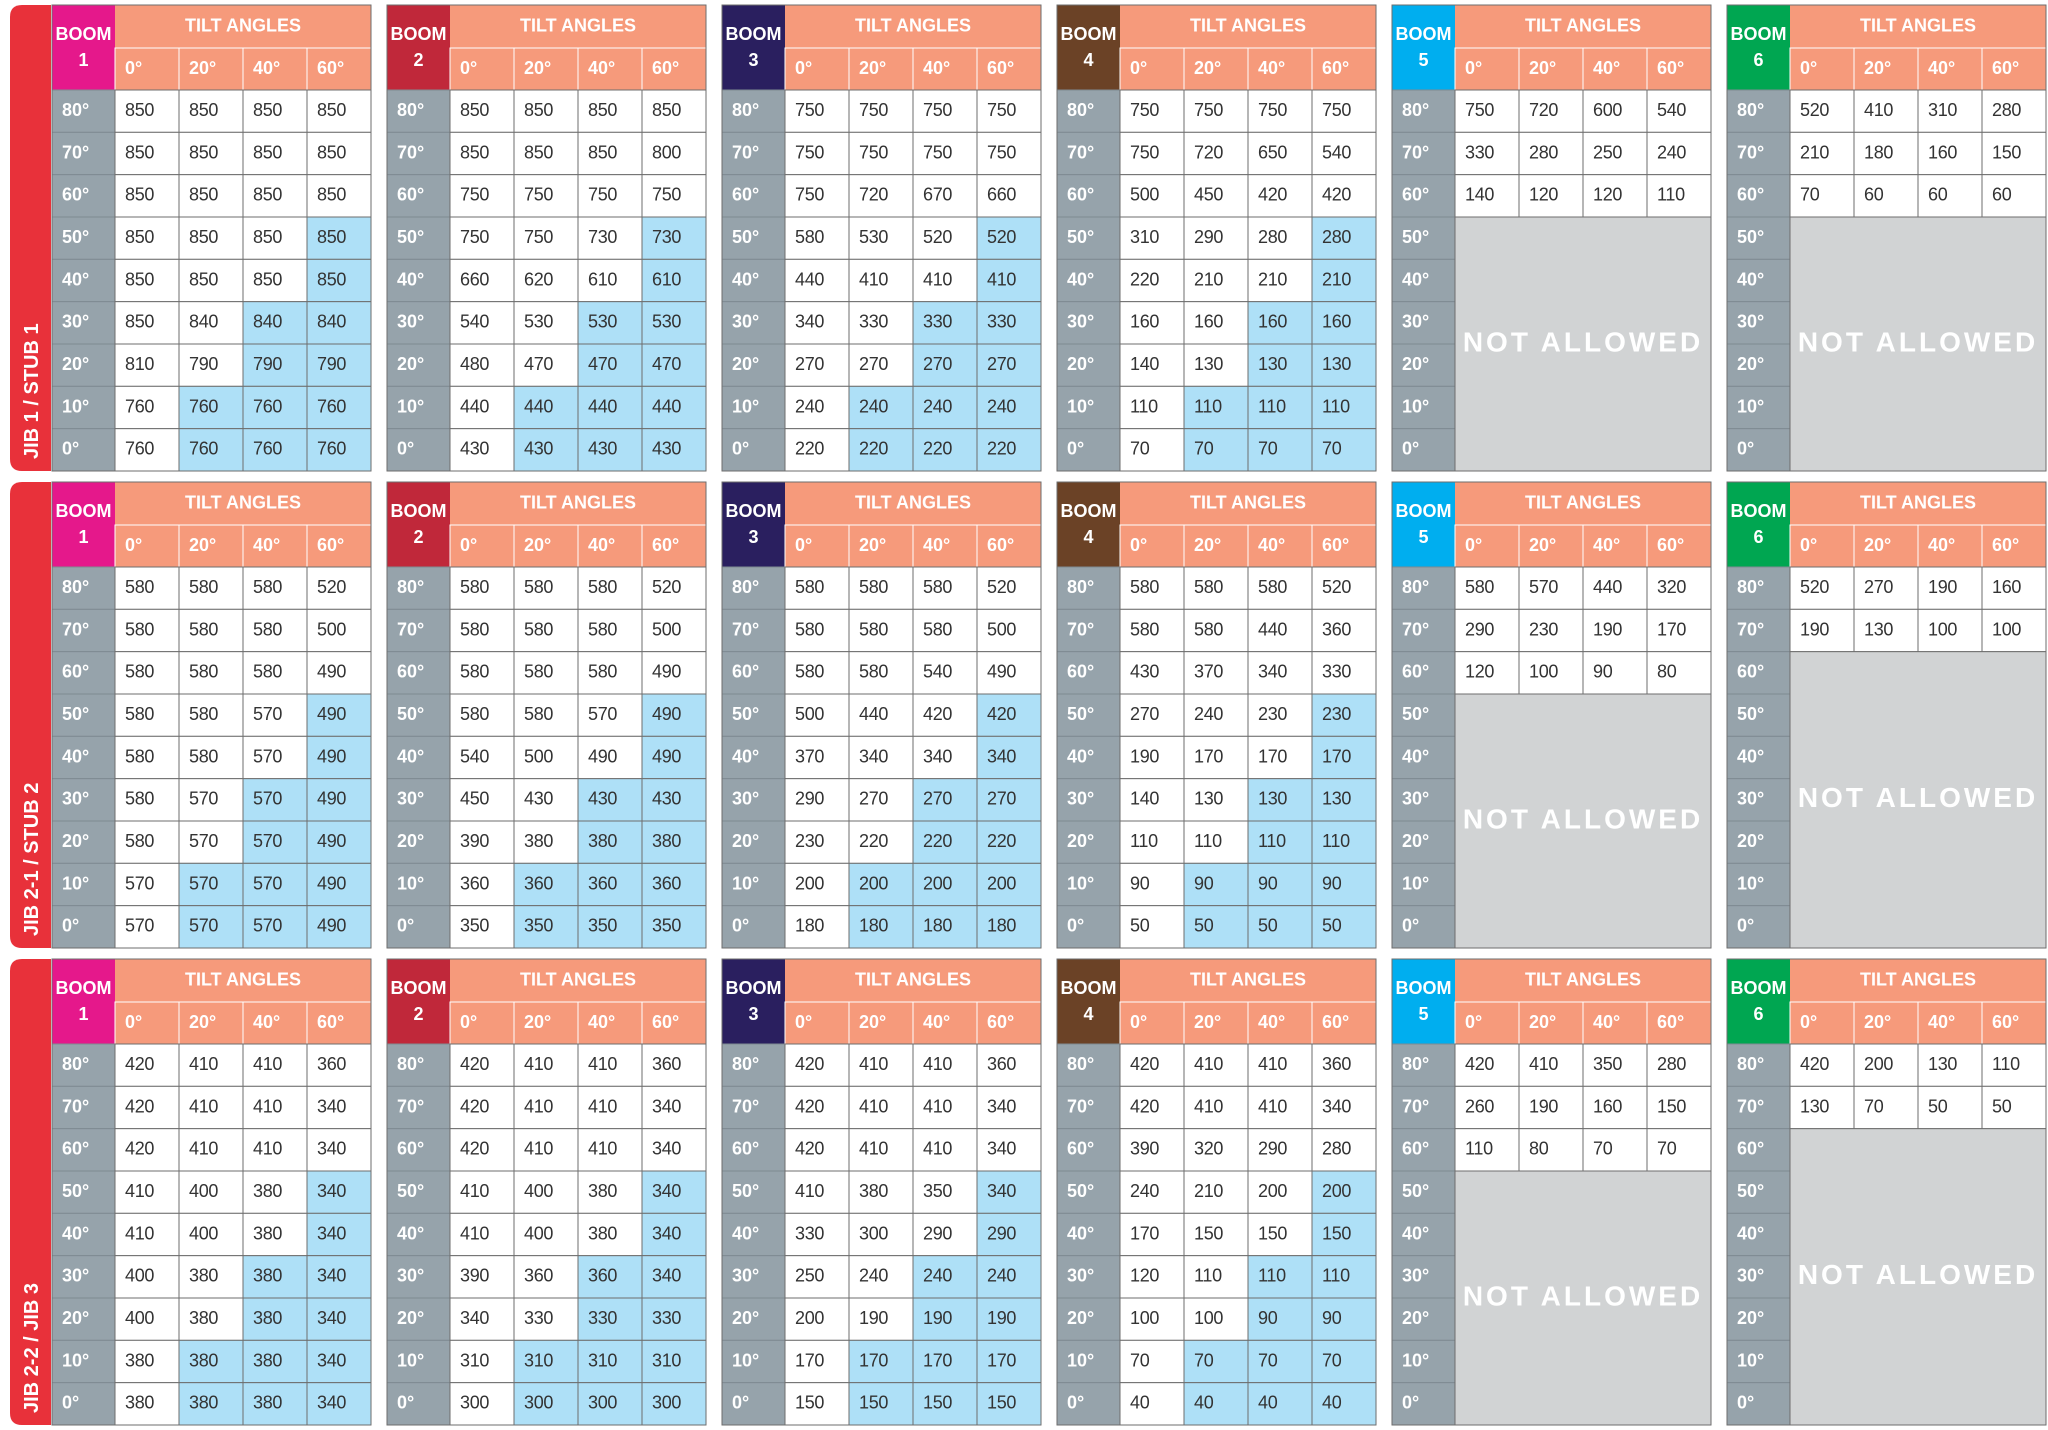 The image size is (2048, 1430). I want to click on cell-value: 840, so click(267, 322).